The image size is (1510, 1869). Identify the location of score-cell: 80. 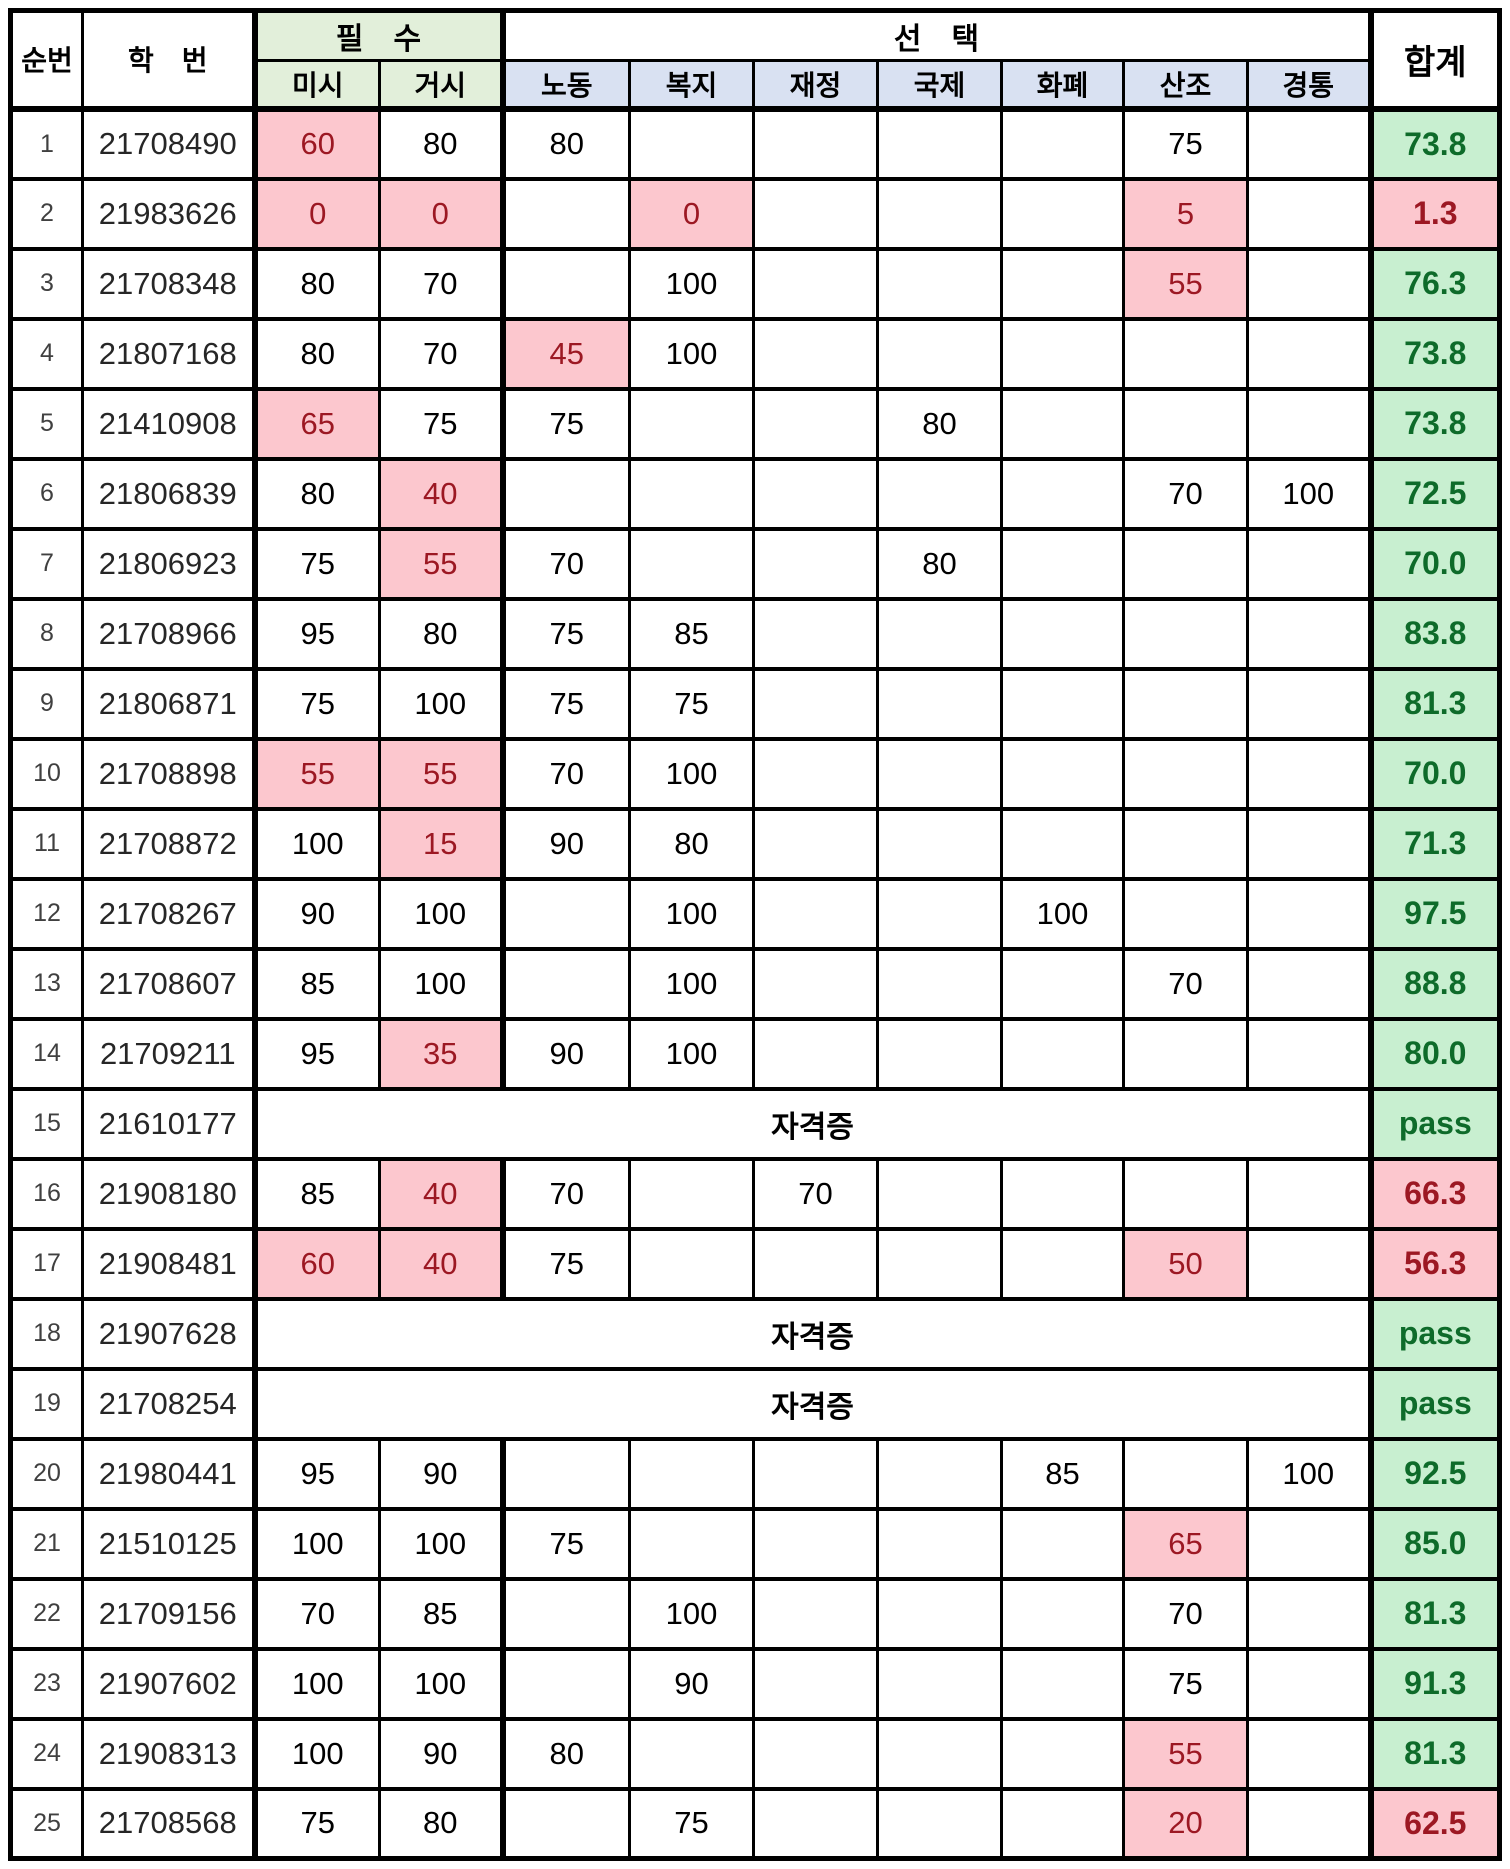
(565, 143).